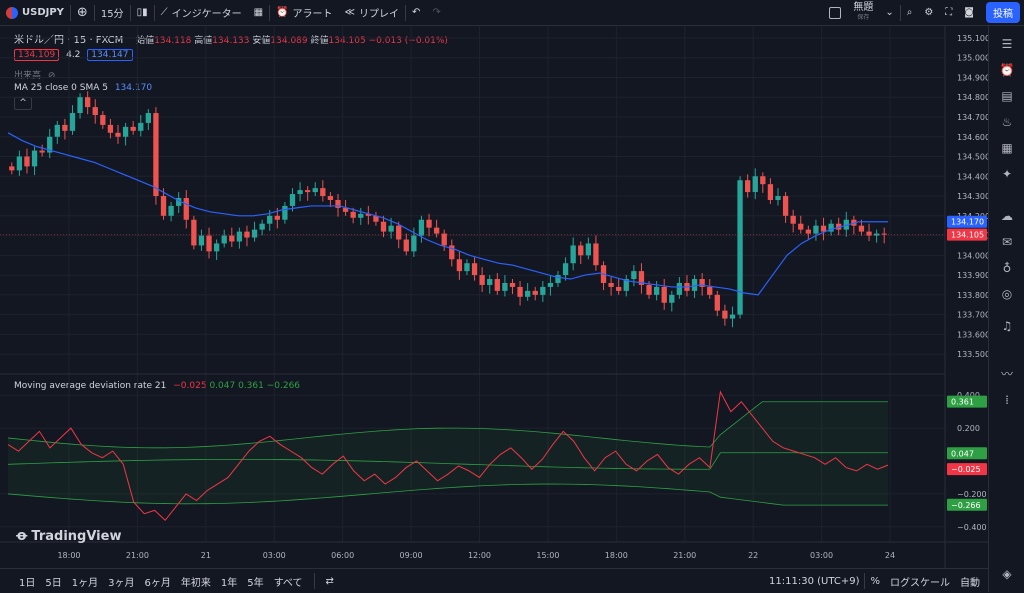  Describe the element at coordinates (195, 583) in the screenshot. I see `range-ytd: 年初来` at that location.